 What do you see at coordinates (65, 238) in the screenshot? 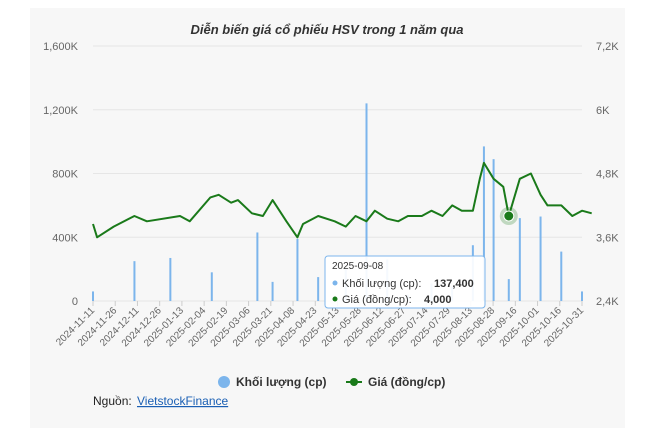
I see `left-tick-label: 400K` at bounding box center [65, 238].